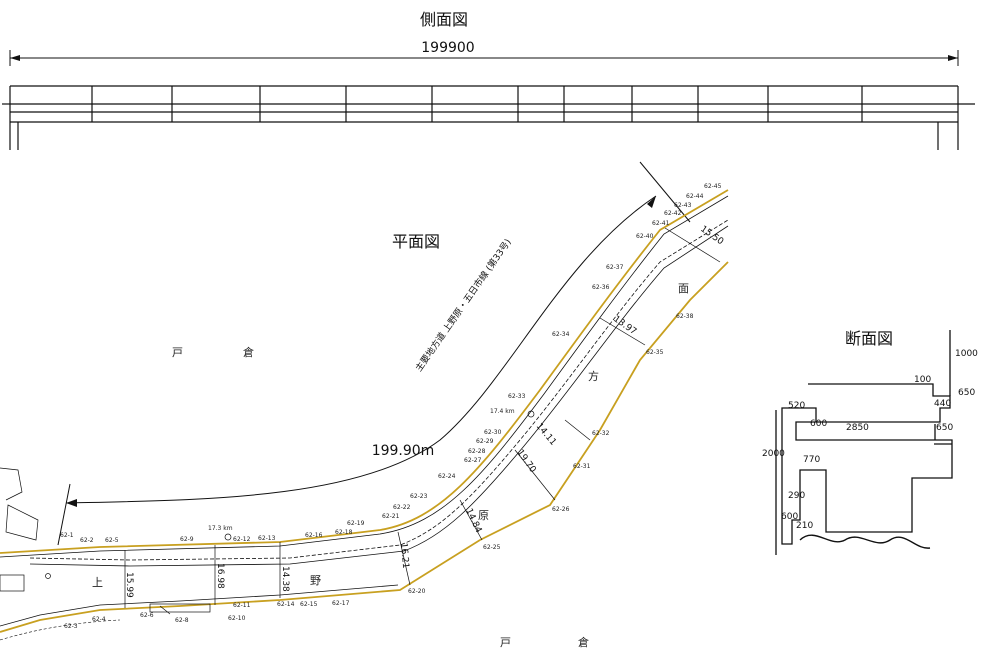  What do you see at coordinates (953, 58) in the screenshot?
I see `arrow-right-icon` at bounding box center [953, 58].